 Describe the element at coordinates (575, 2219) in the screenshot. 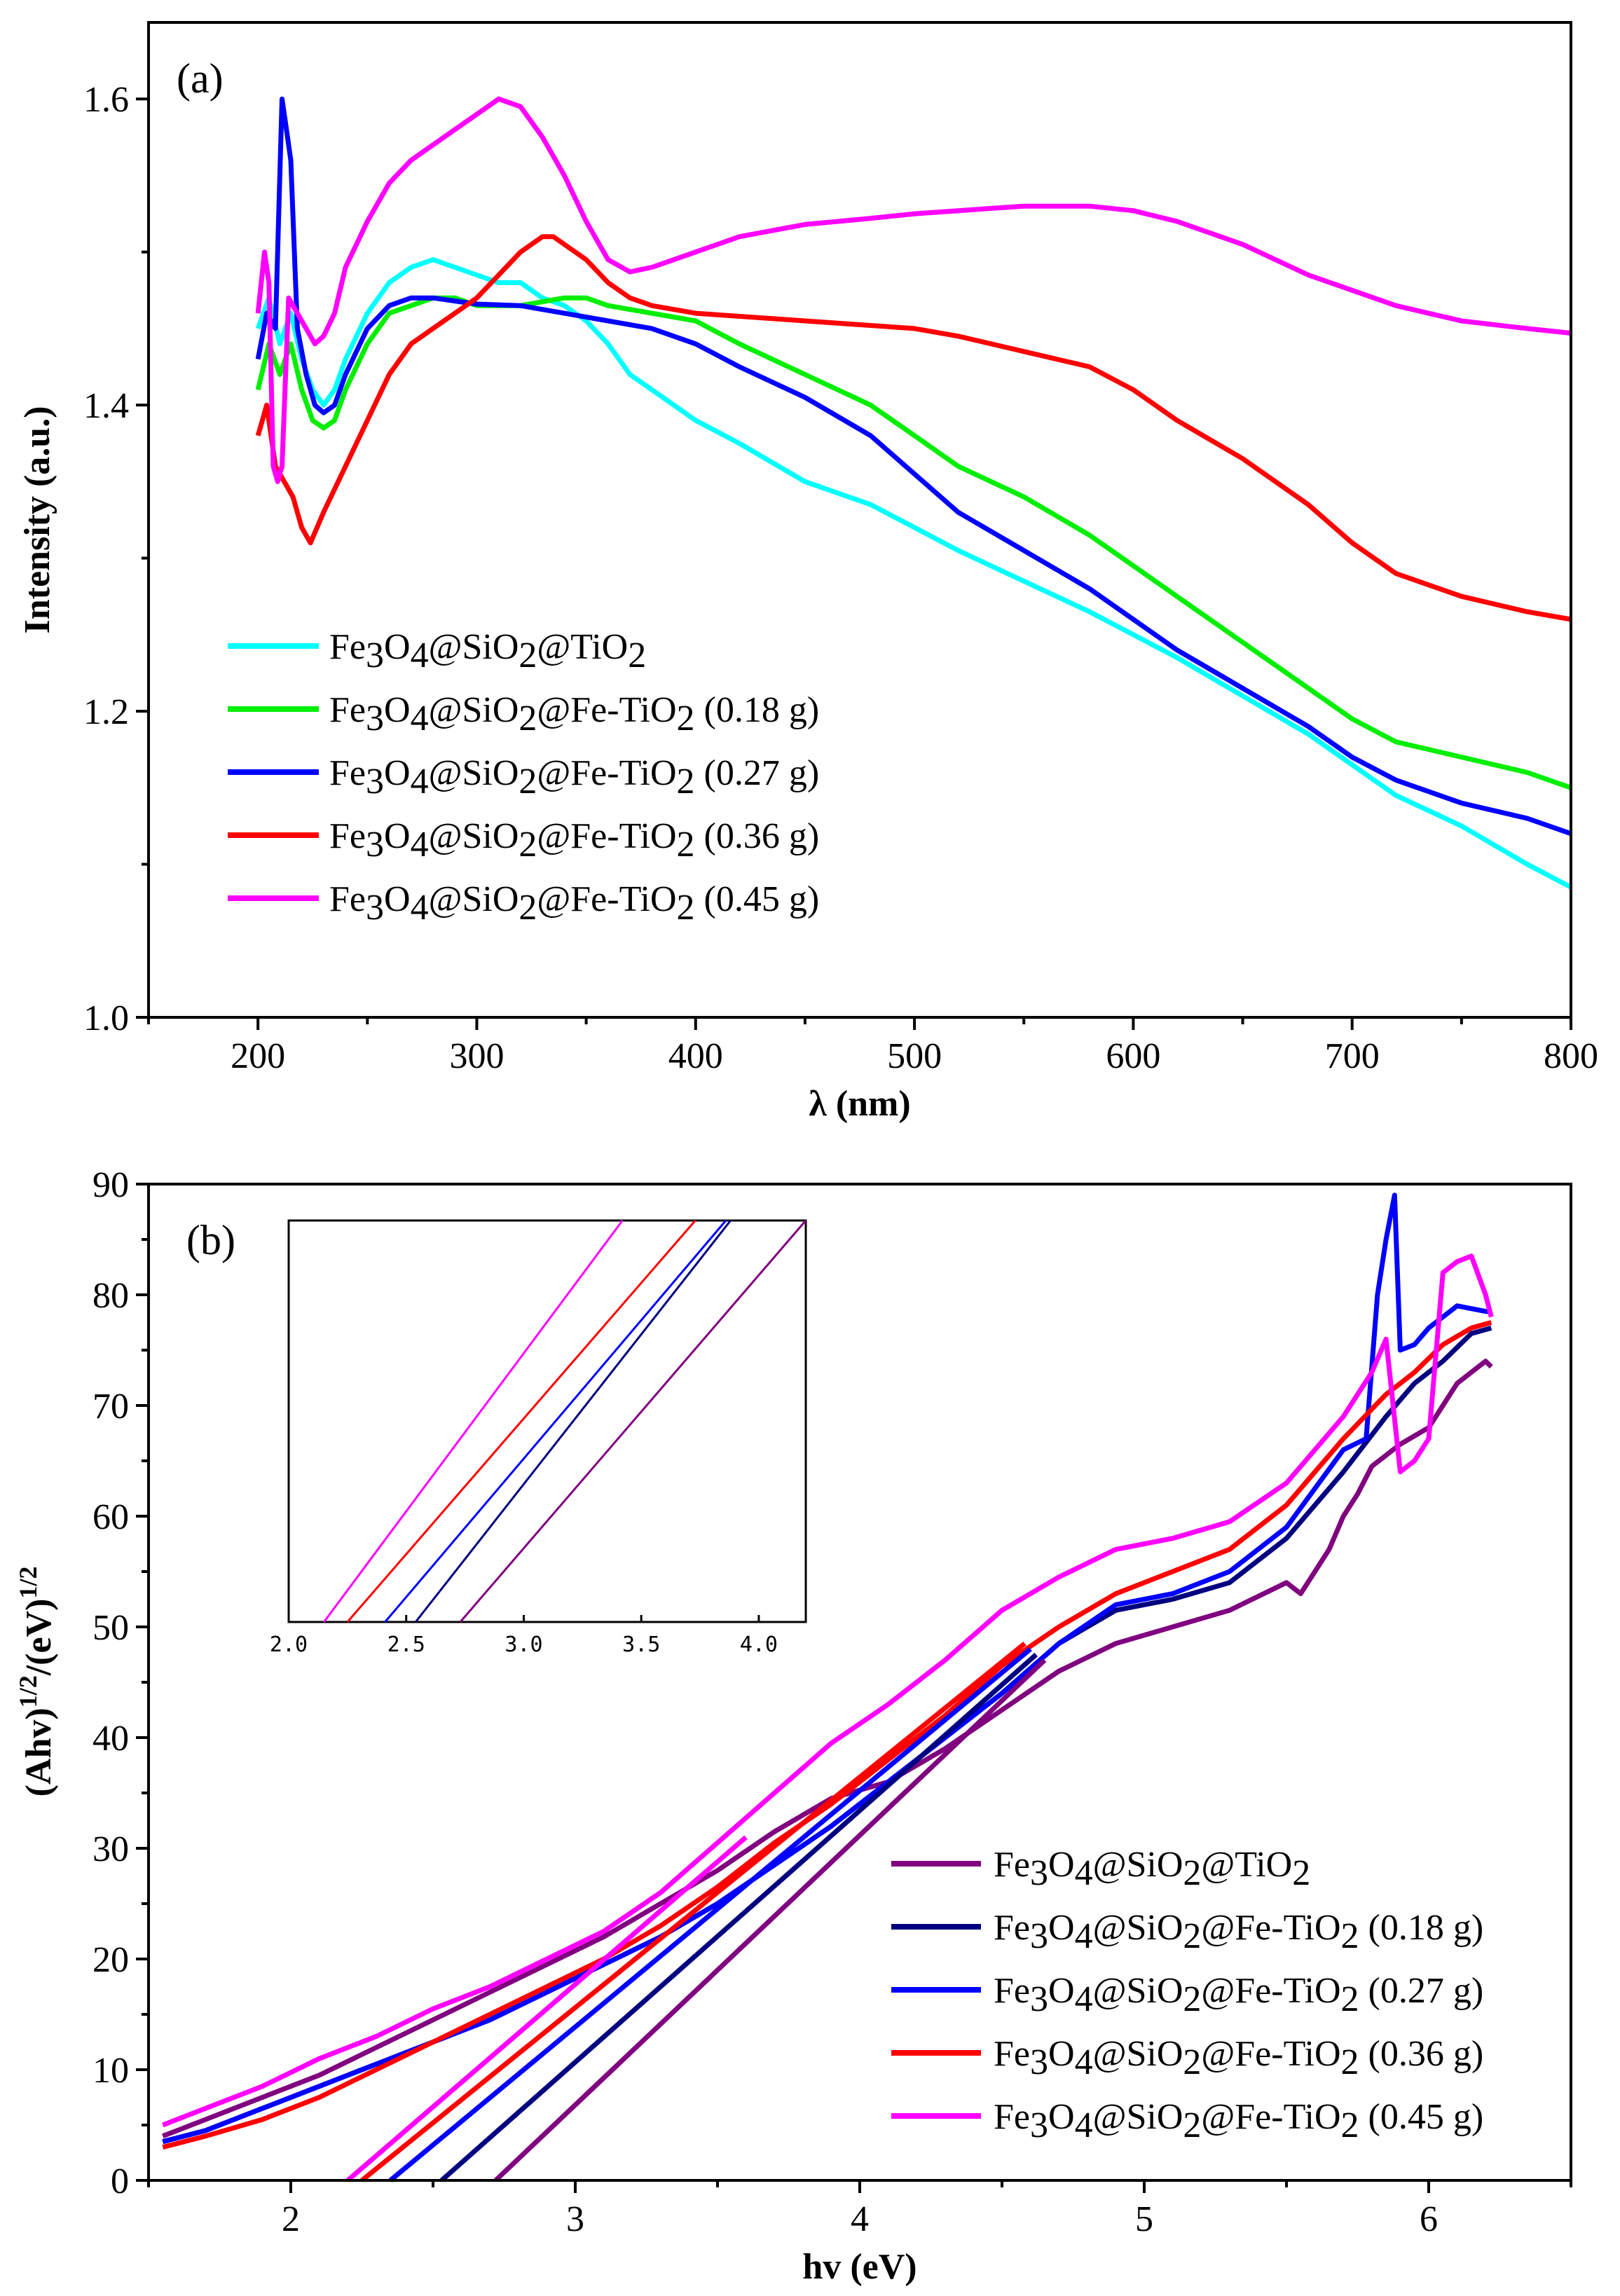

I see `panel-b-xtick-label: 3` at that location.